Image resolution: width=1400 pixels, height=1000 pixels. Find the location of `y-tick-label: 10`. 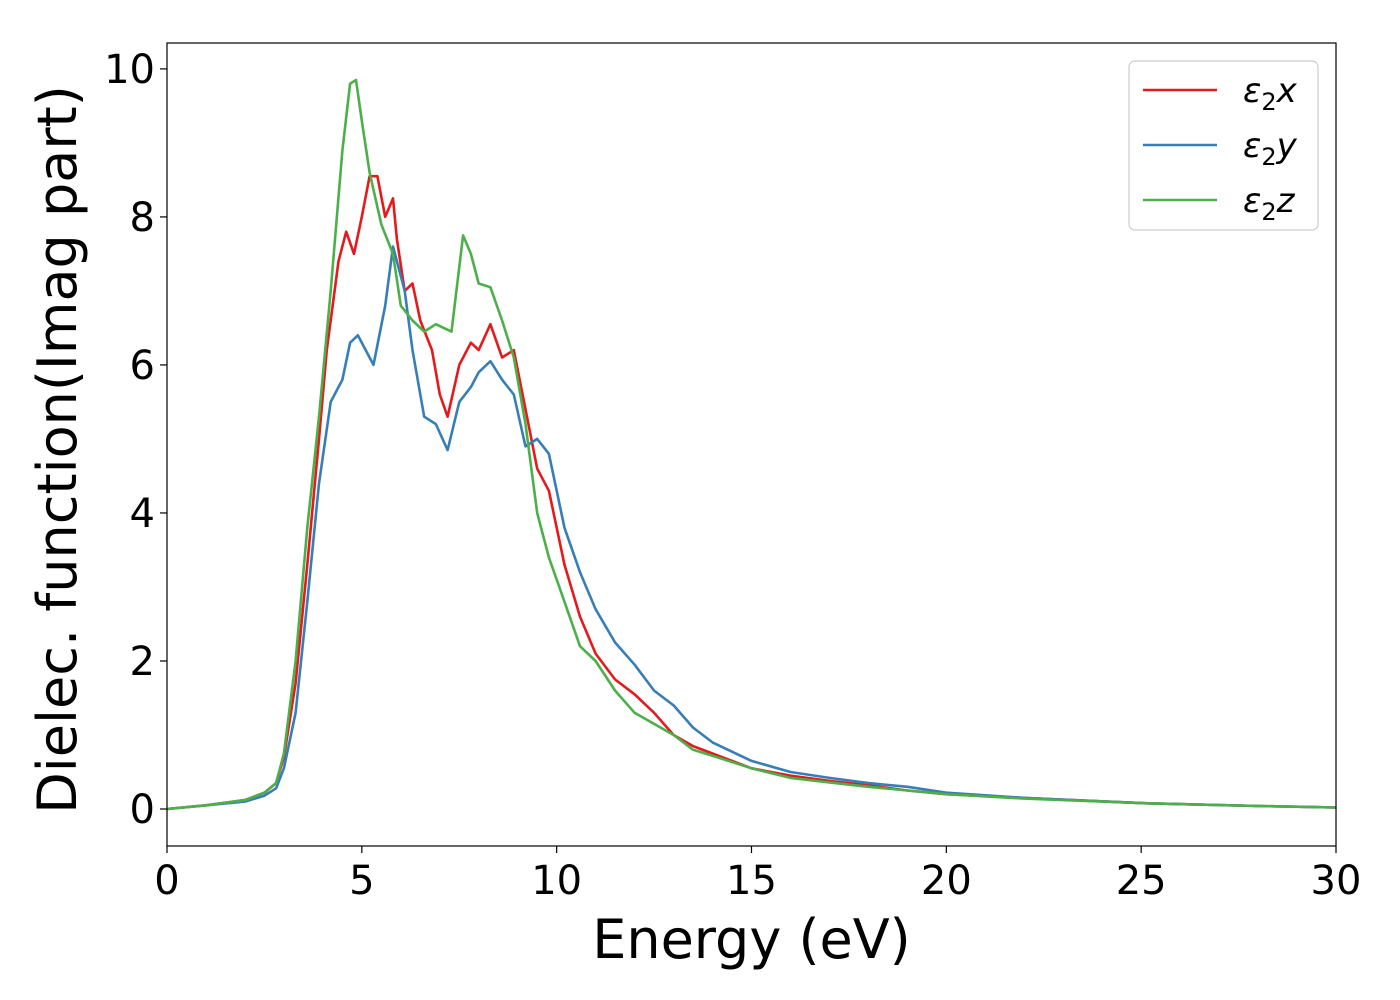

y-tick-label: 10 is located at coordinates (129, 70).